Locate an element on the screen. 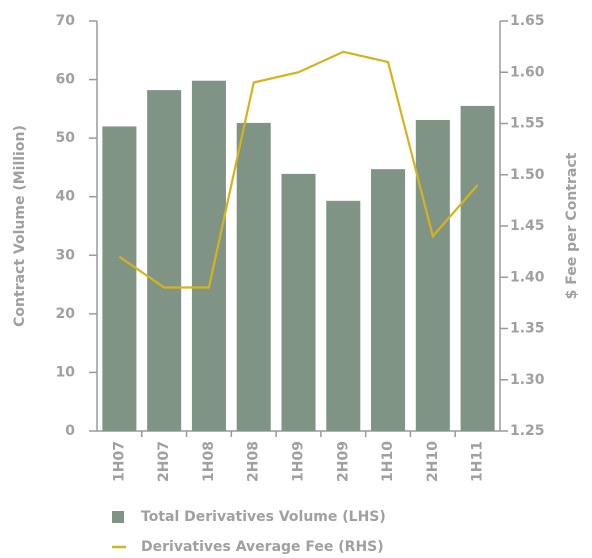 This screenshot has height=558, width=592. legend-label: Derivatives Average Fee (RHS) is located at coordinates (262, 547).